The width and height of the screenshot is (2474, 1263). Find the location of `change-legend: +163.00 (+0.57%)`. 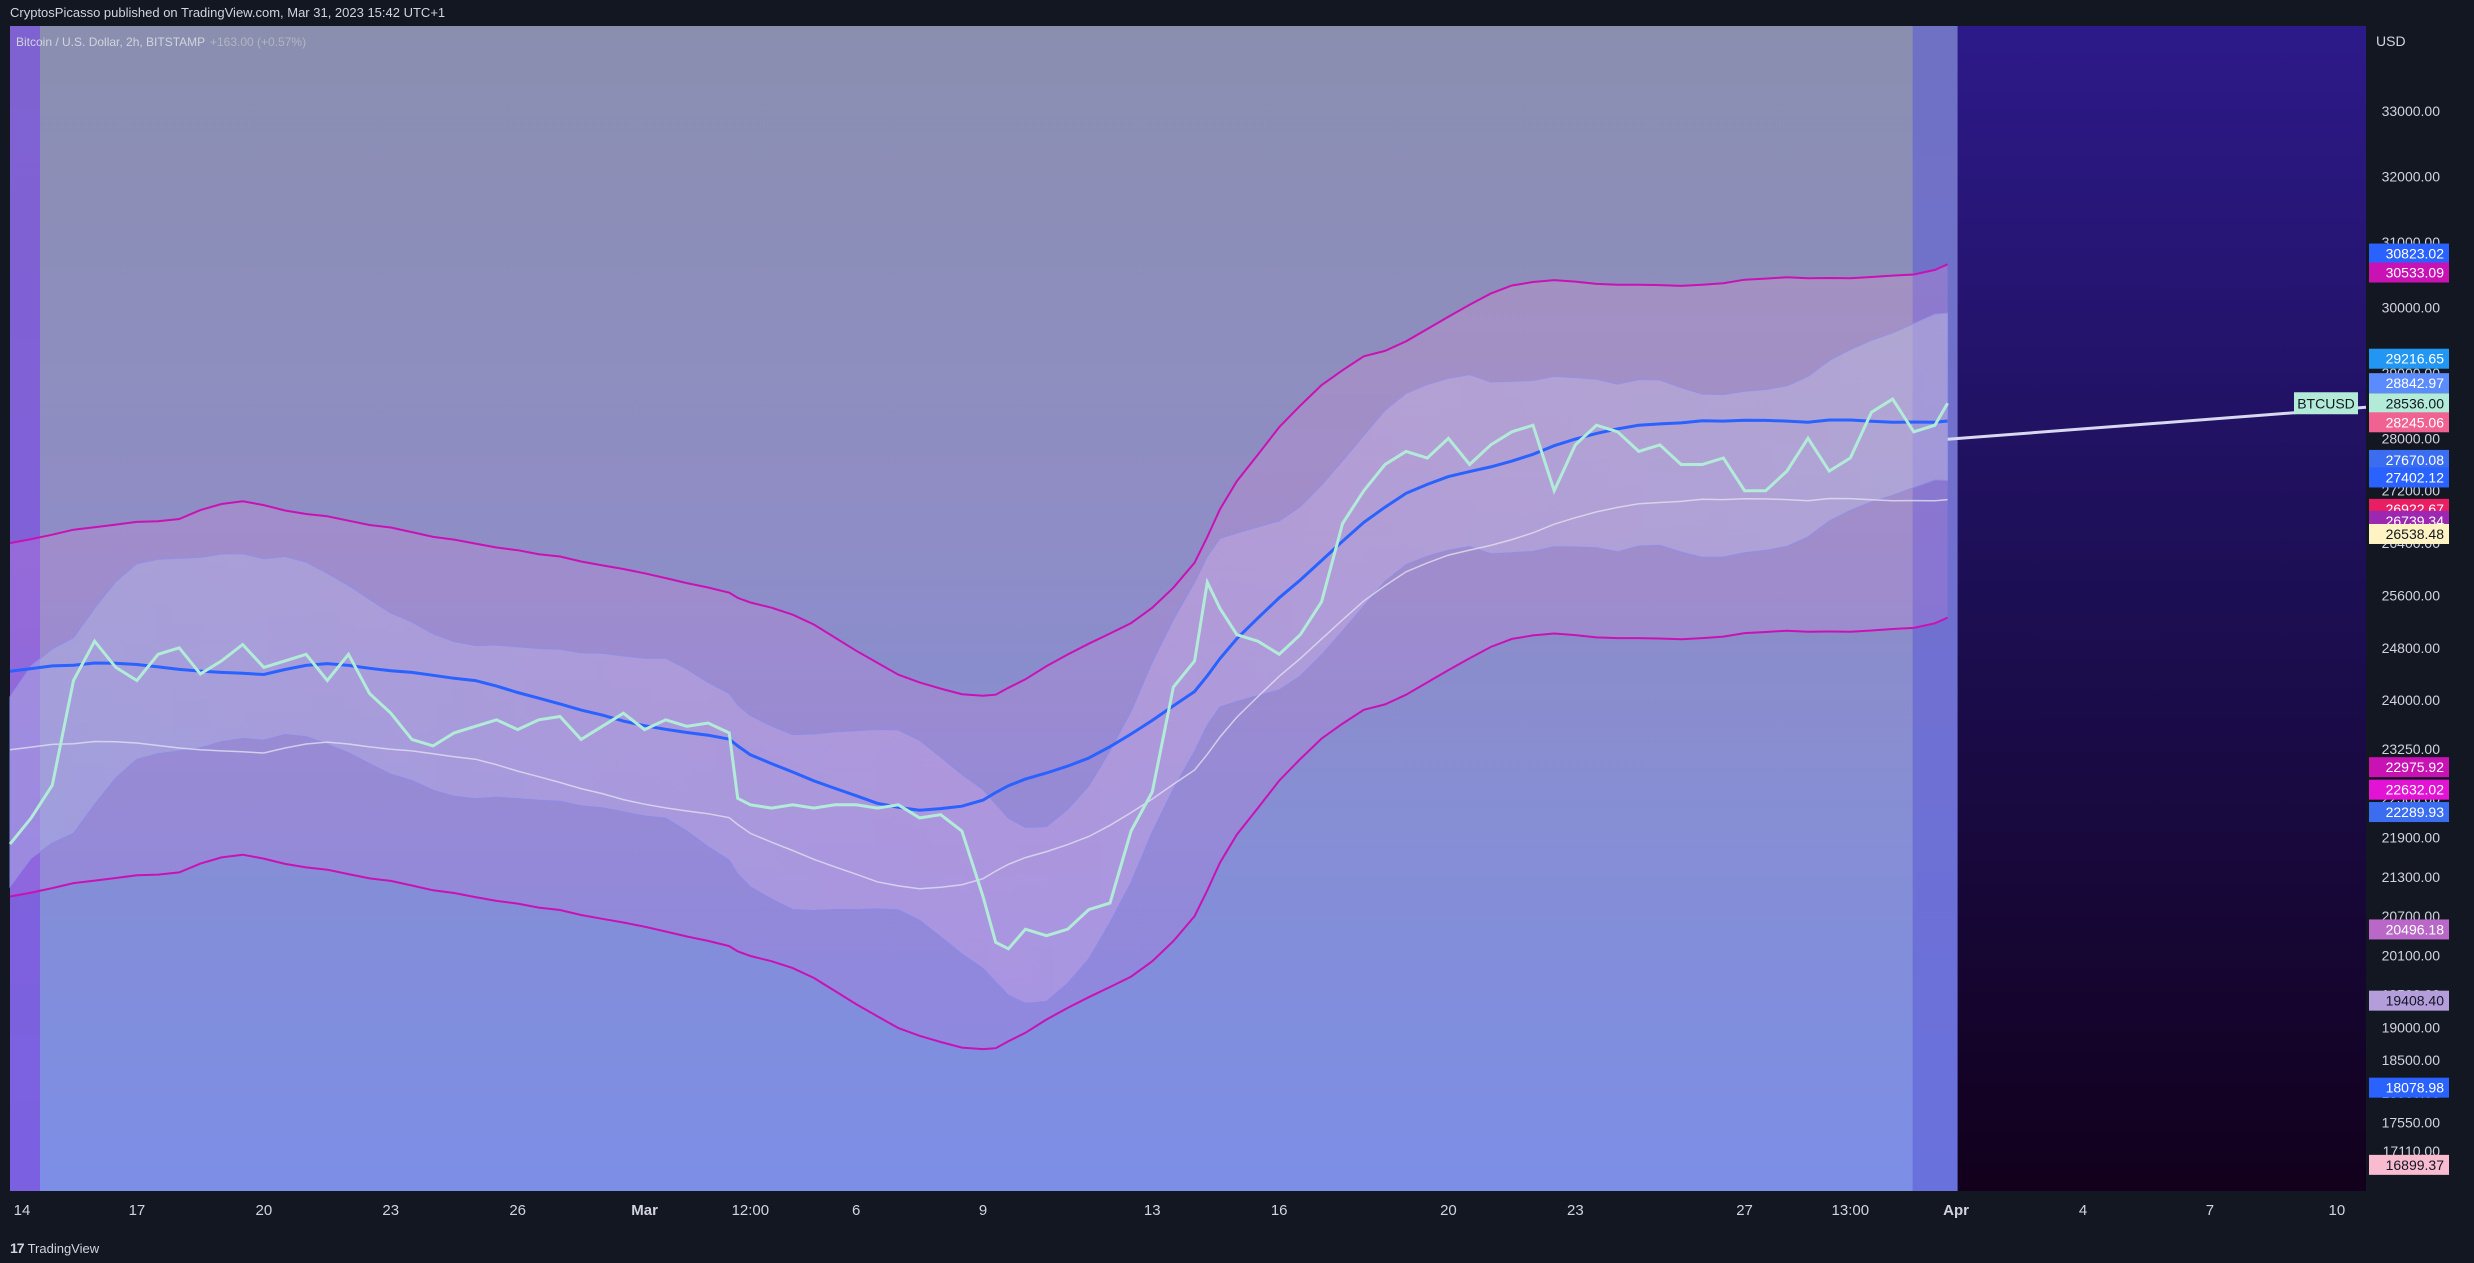

change-legend: +163.00 (+0.57%) is located at coordinates (258, 42).